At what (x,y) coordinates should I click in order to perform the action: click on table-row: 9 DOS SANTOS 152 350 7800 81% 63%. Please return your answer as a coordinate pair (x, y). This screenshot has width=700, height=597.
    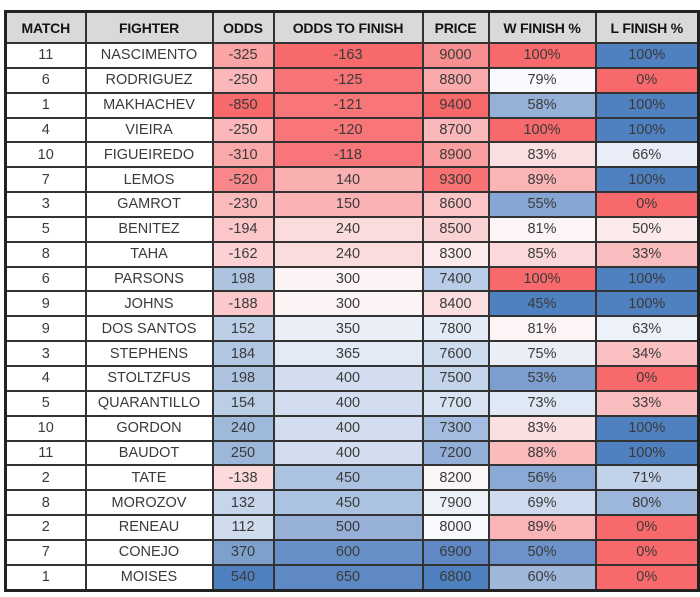
    Looking at the image, I should click on (352, 329).